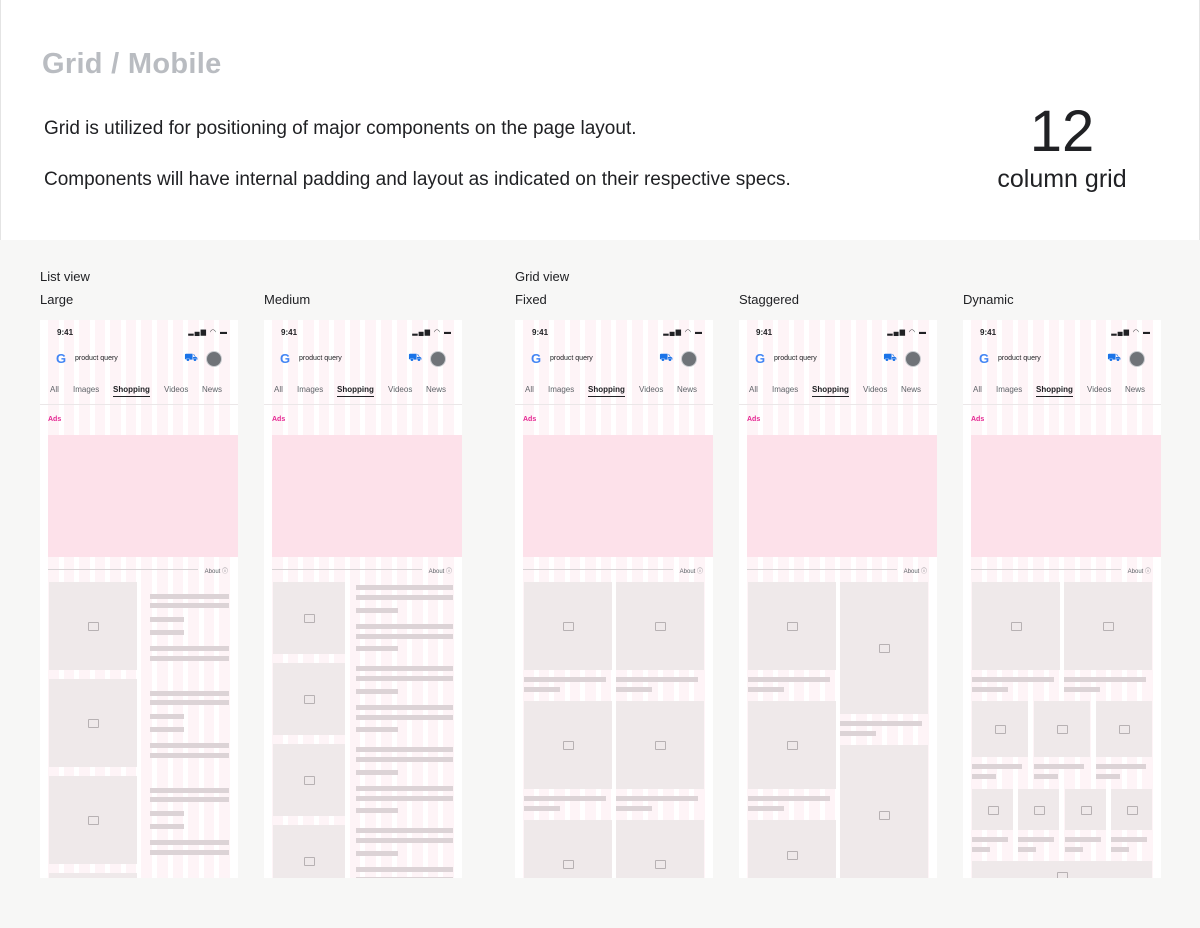  What do you see at coordinates (57, 299) in the screenshot?
I see `view-label-large: Large` at bounding box center [57, 299].